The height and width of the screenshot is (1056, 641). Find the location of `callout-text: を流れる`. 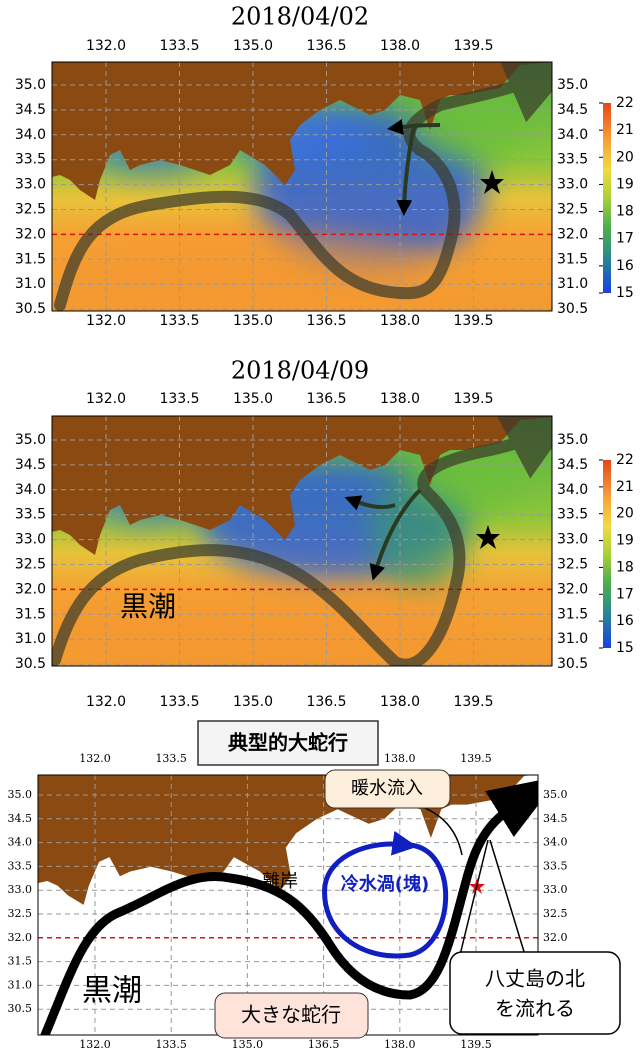

callout-text: を流れる is located at coordinates (535, 1009).